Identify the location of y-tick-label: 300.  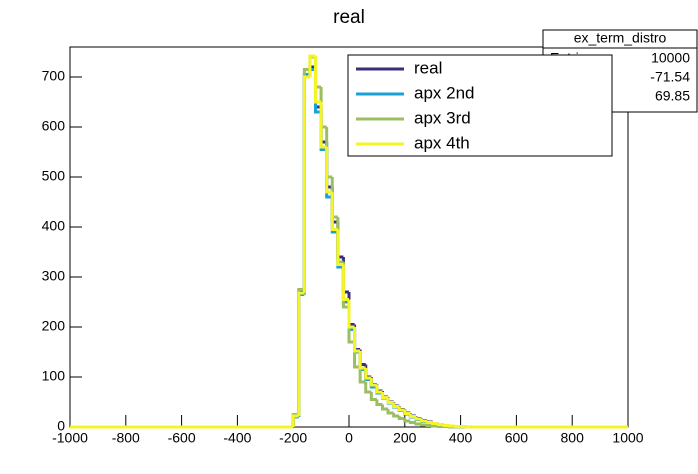
(54, 276).